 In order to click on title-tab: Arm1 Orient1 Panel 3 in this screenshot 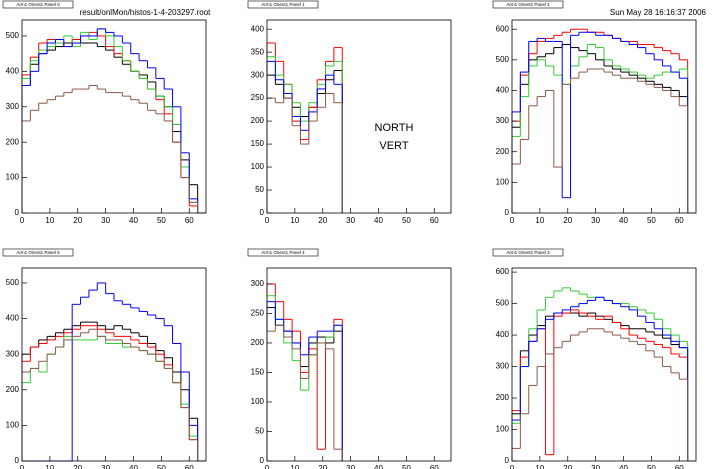, I will do `click(528, 252)`.